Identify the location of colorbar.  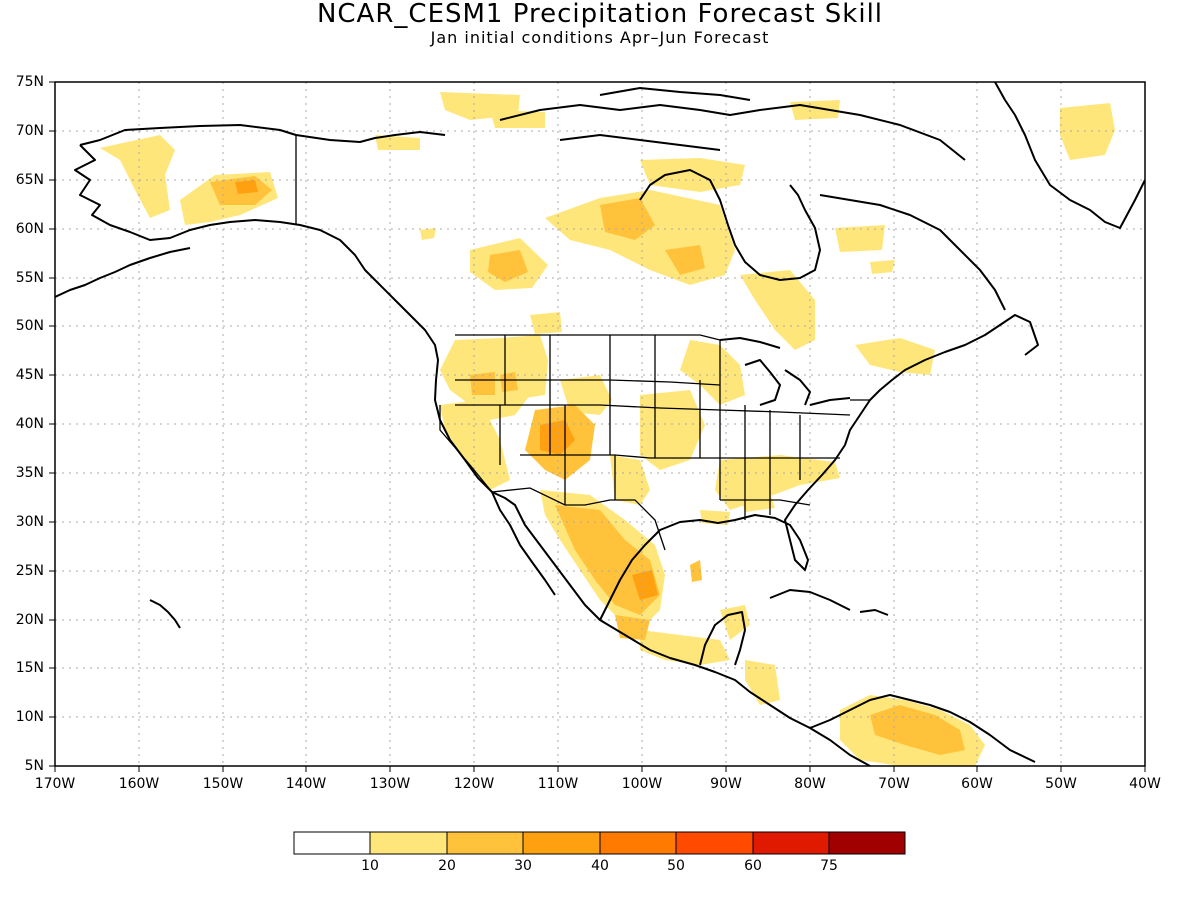
(599, 843).